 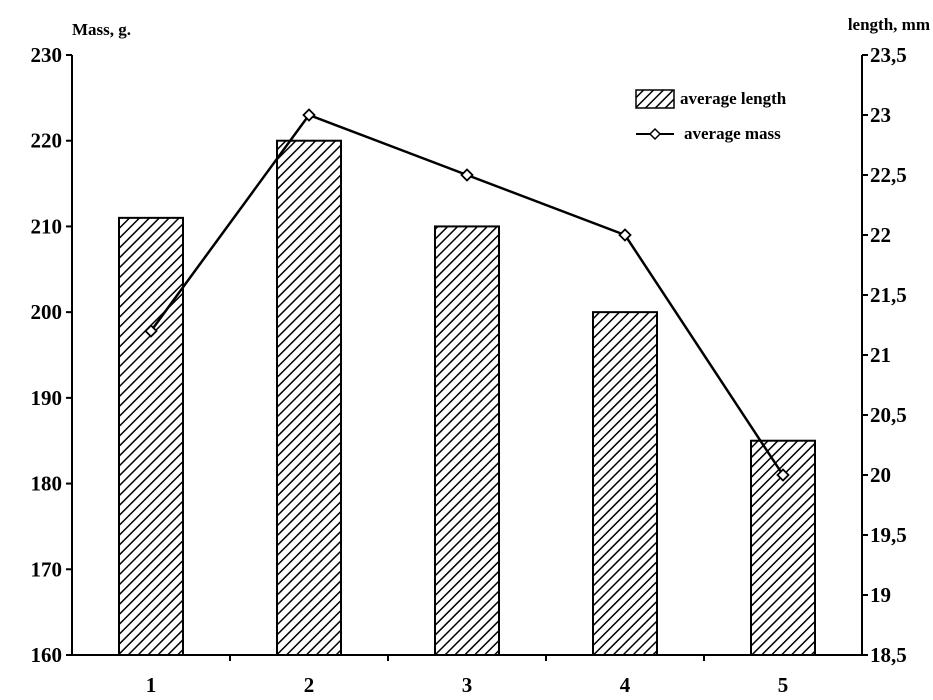 I want to click on right-tick-label: 21,5, so click(x=888, y=295).